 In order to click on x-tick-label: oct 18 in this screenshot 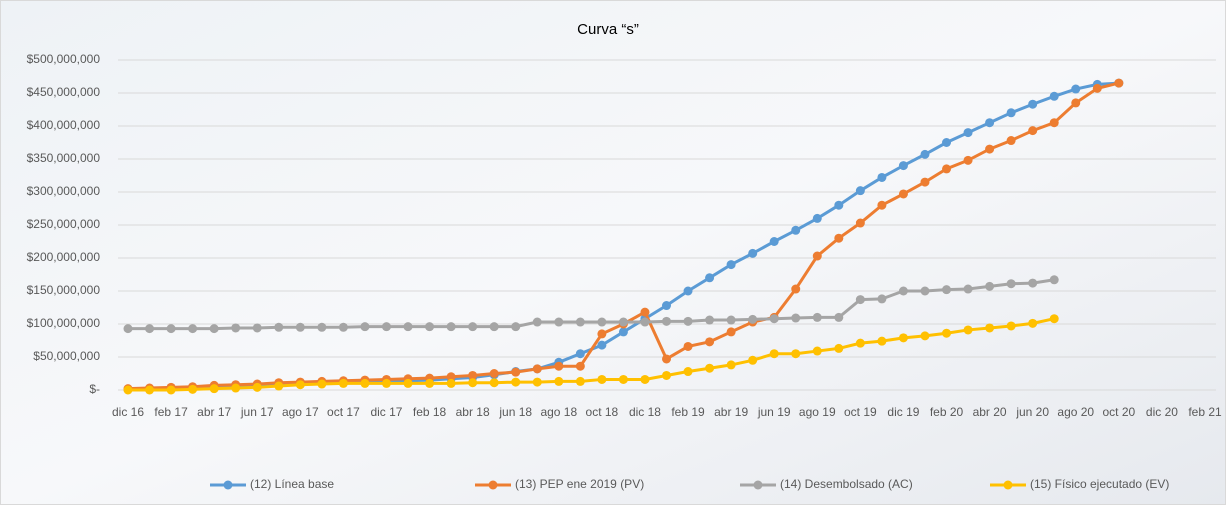, I will do `click(602, 412)`.